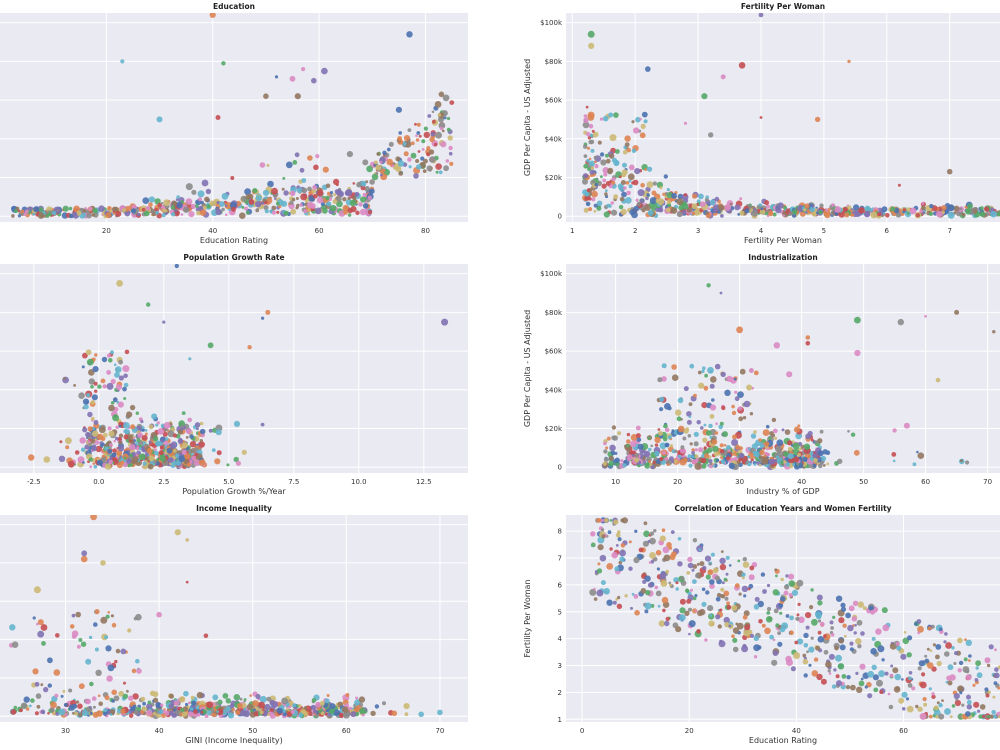 The height and width of the screenshot is (750, 1000). Describe the element at coordinates (560, 666) in the screenshot. I see `y-tick-label: 3` at that location.